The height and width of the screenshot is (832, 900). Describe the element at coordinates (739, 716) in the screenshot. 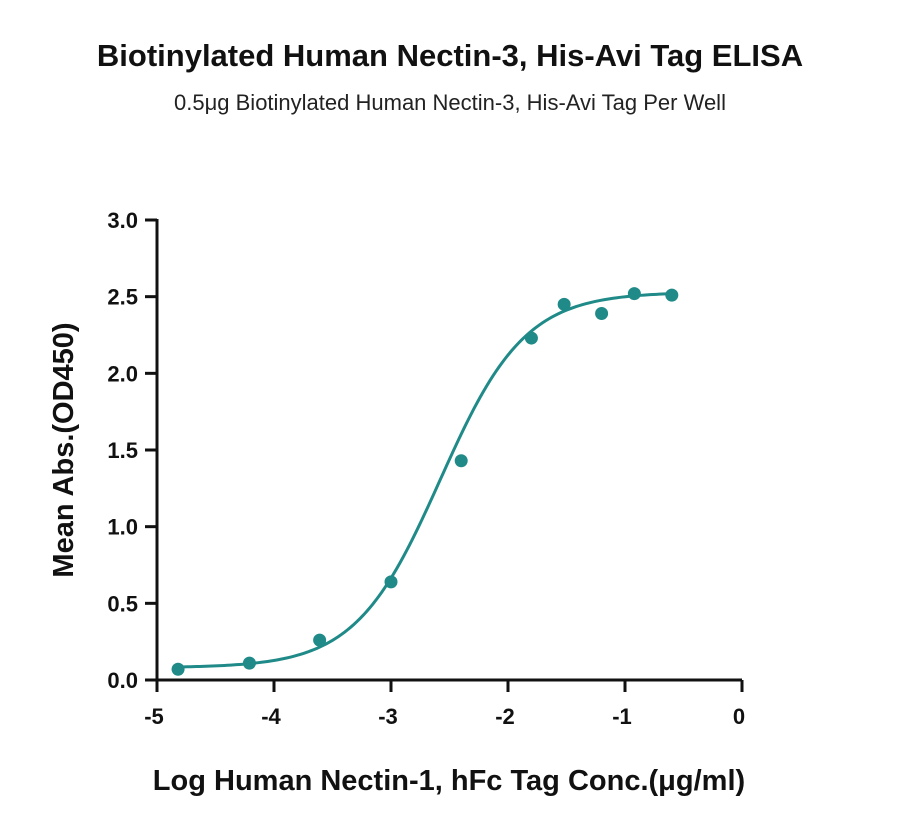

I see `x-tick-label: 0` at that location.